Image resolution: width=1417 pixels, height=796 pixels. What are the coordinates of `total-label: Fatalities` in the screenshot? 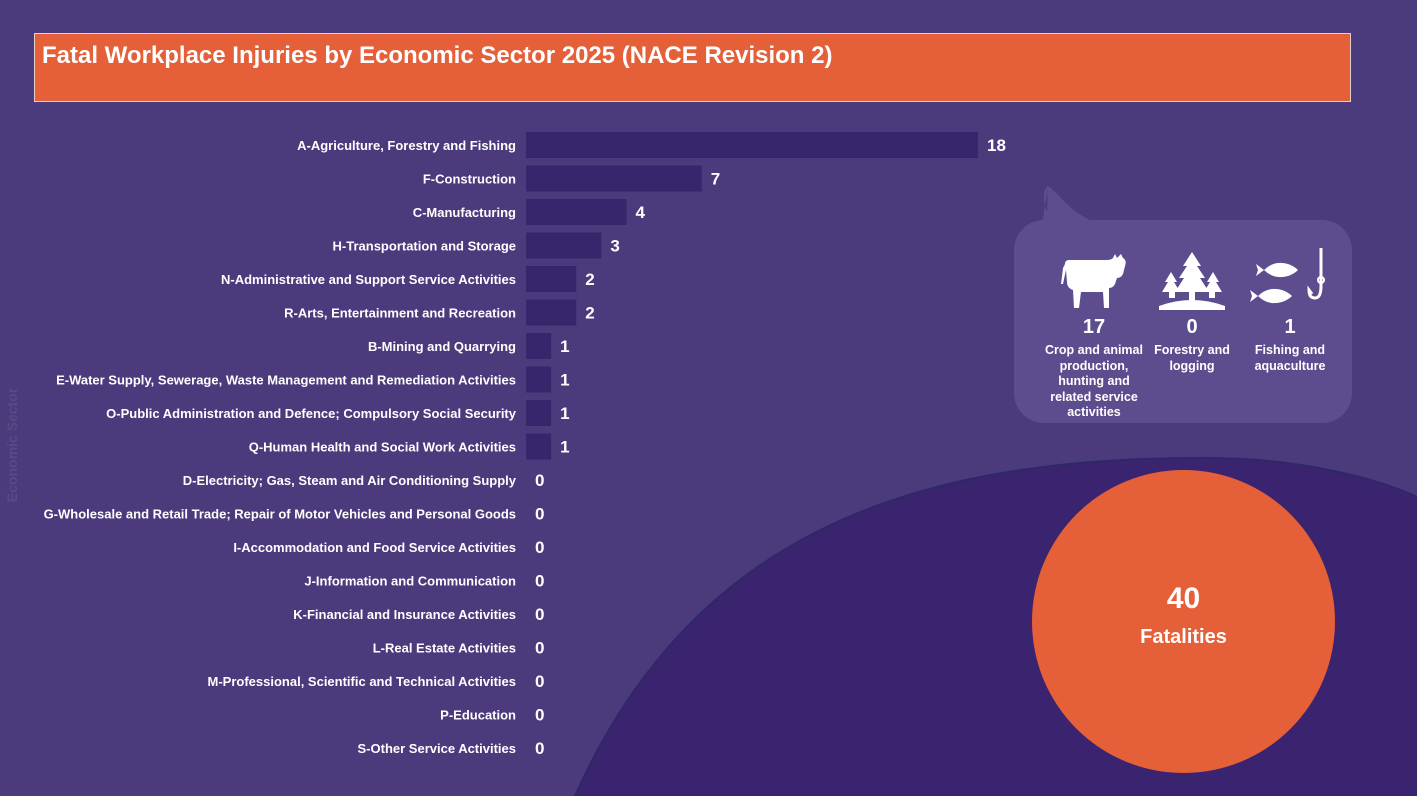 It's located at (1183, 637).